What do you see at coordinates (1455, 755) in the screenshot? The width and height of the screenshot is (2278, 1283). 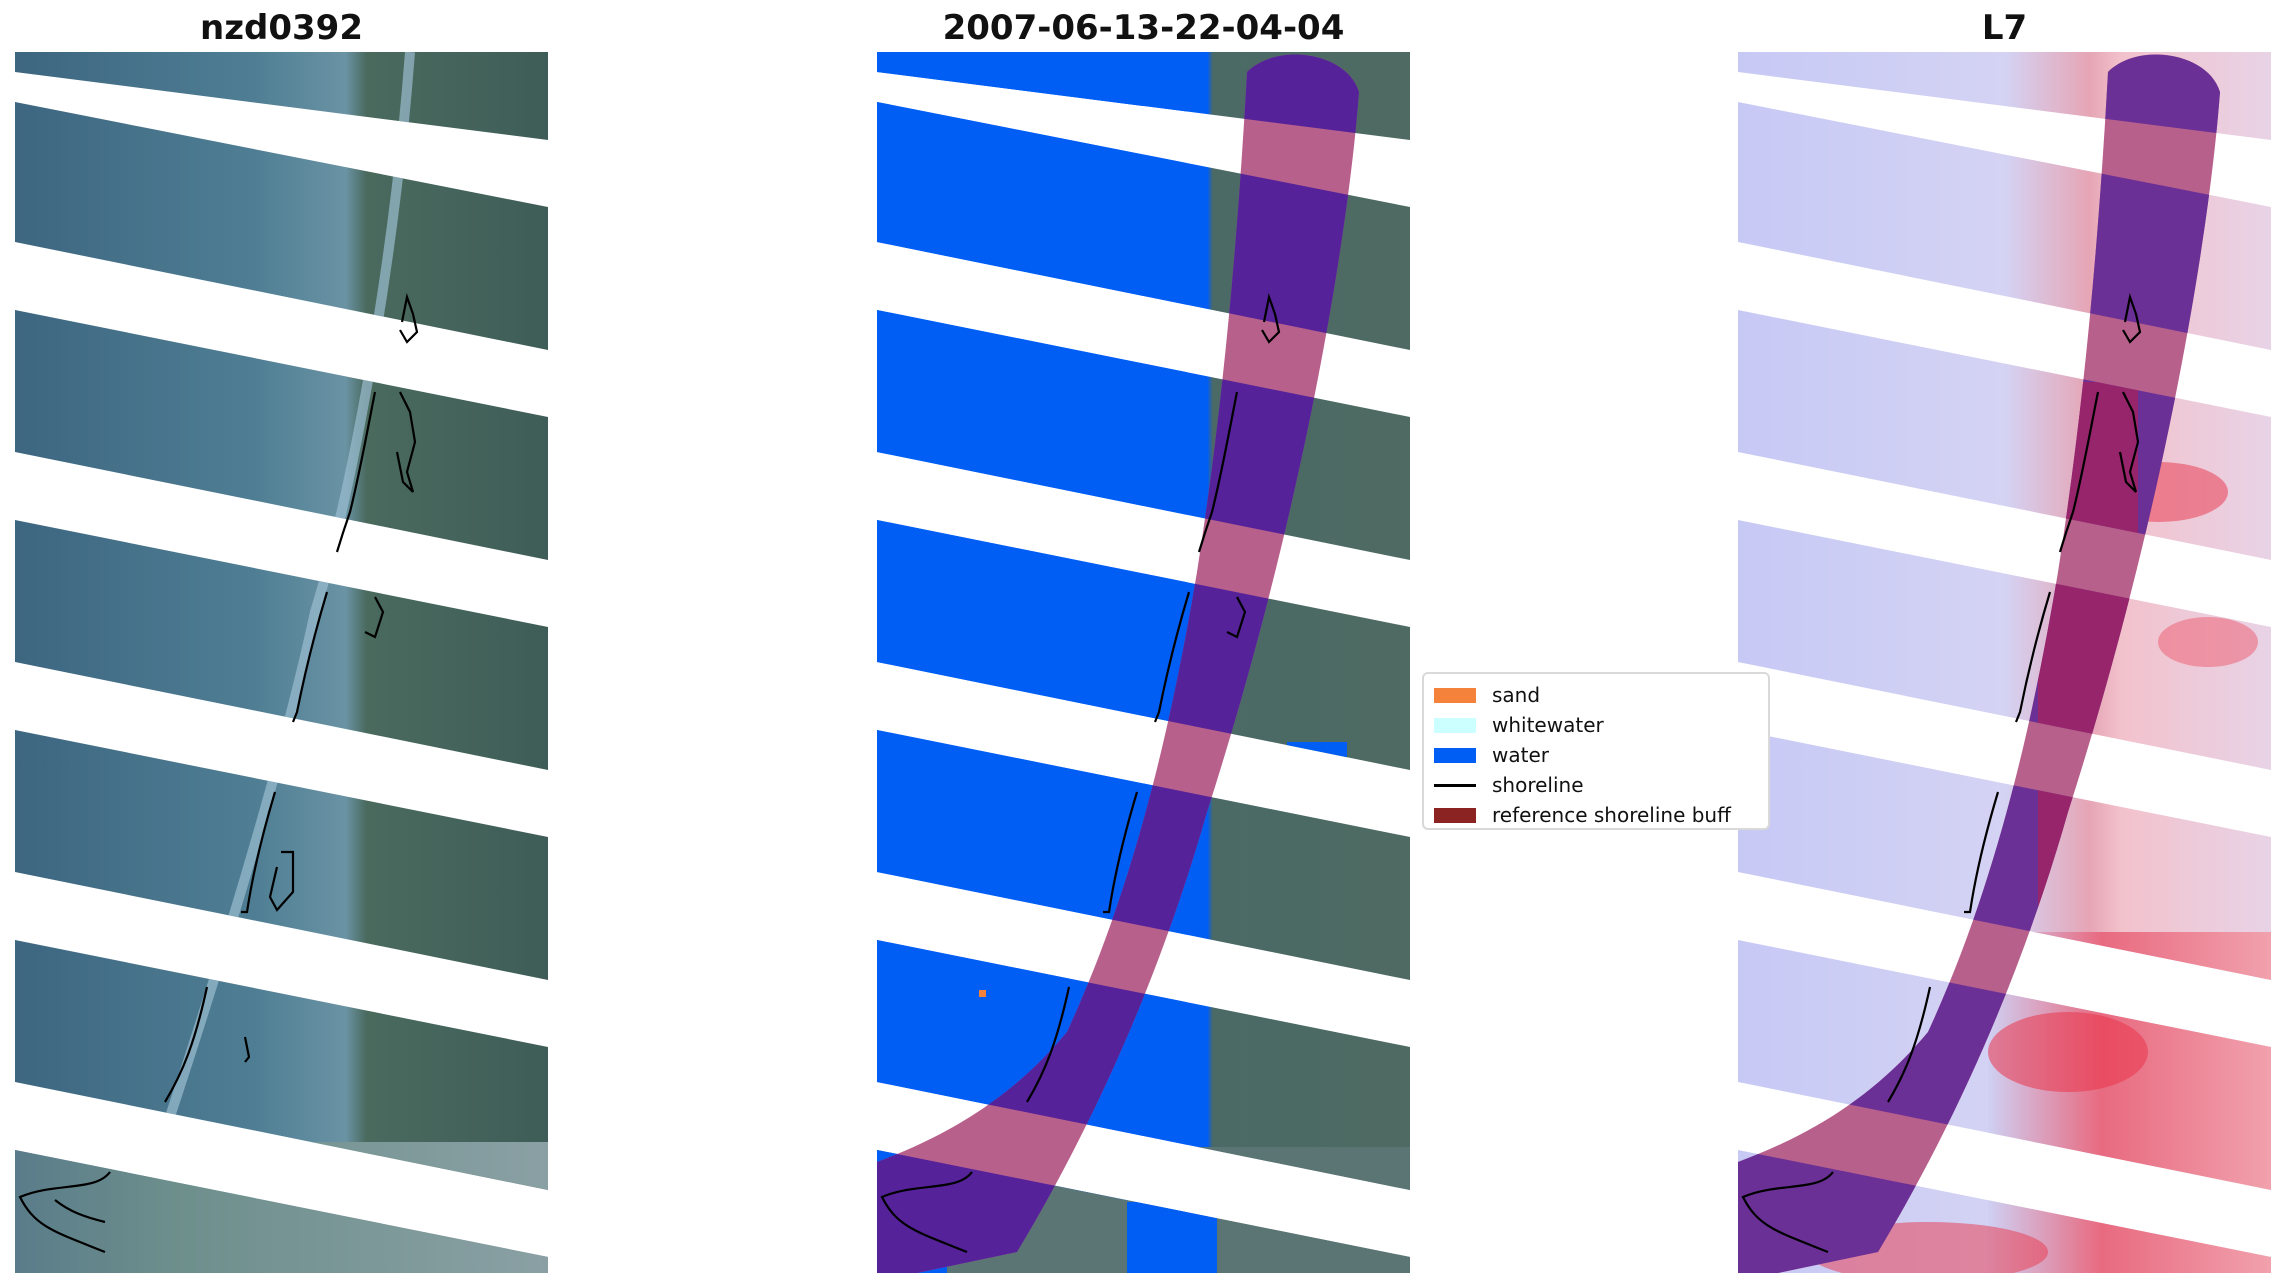 I see `water-swatch` at bounding box center [1455, 755].